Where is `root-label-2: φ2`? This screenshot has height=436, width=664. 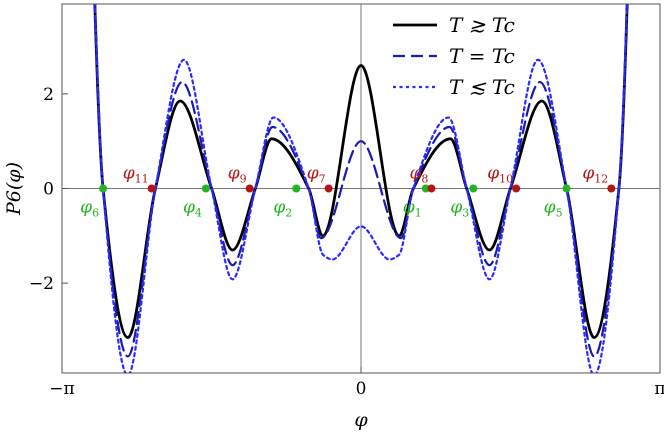
root-label-2: φ2 is located at coordinates (282, 209).